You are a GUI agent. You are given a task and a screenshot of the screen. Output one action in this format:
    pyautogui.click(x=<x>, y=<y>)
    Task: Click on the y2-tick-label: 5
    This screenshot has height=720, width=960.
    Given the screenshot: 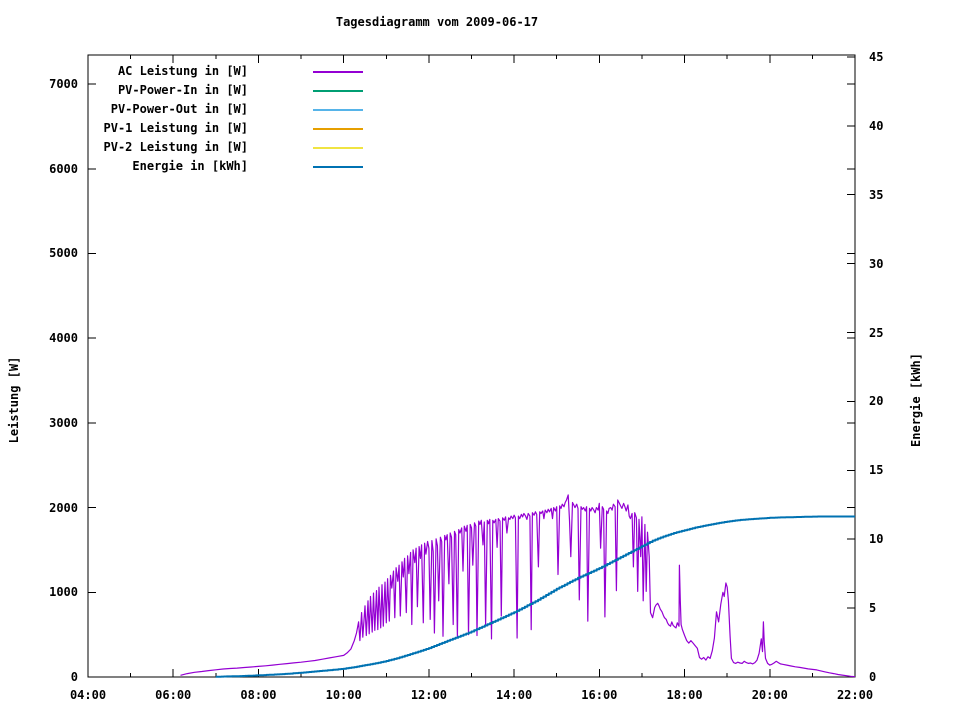 What is the action you would take?
    pyautogui.click(x=873, y=608)
    